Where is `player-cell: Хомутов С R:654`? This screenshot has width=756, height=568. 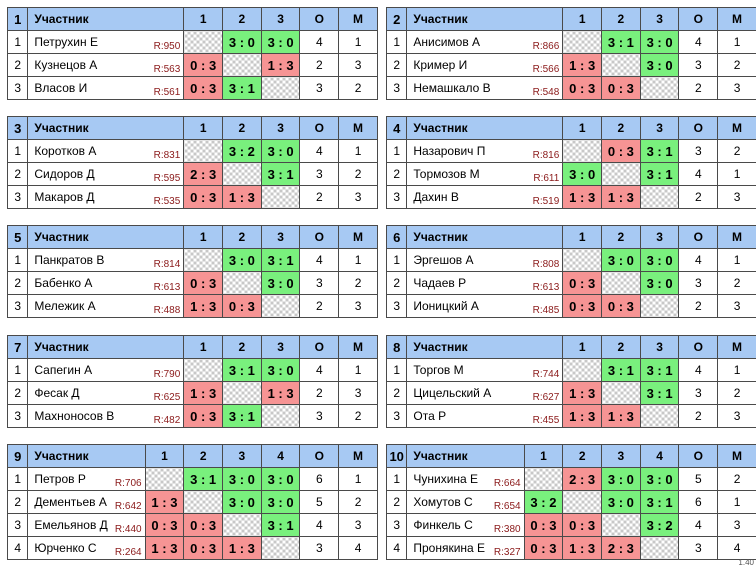
player-cell: Хомутов С R:654 is located at coordinates (465, 502).